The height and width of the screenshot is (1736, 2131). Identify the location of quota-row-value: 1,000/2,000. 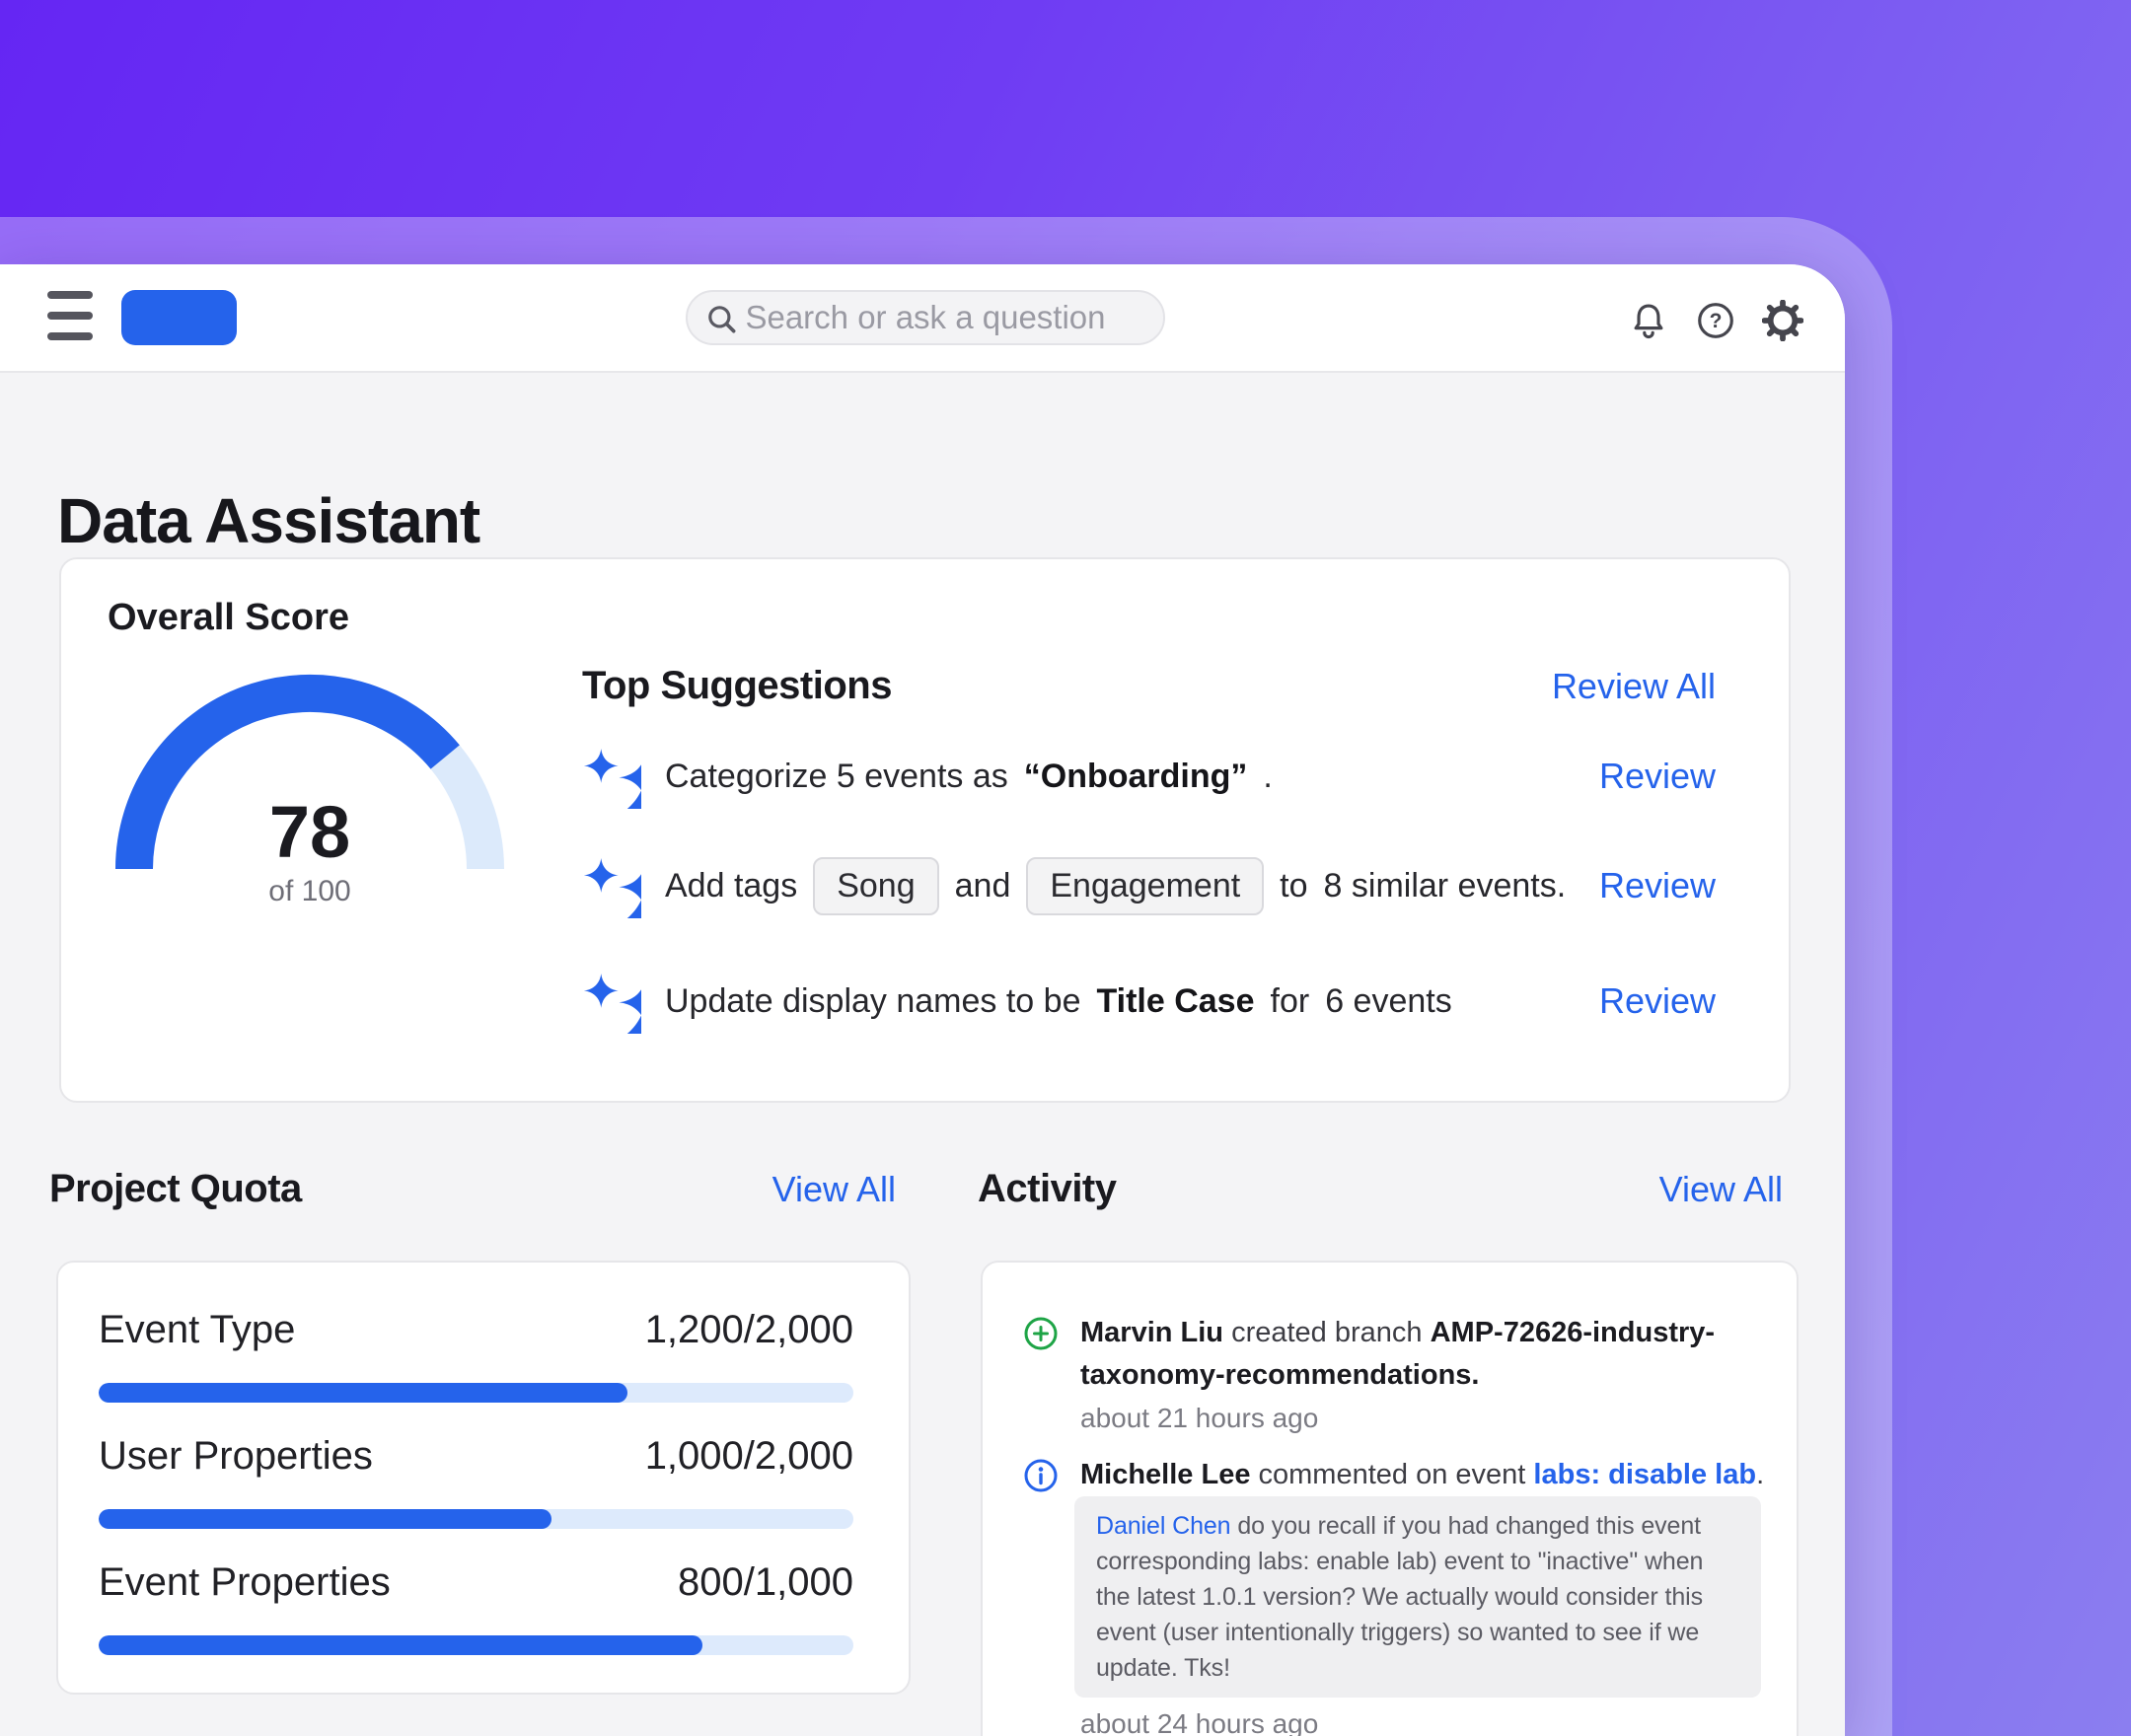
(748, 1456).